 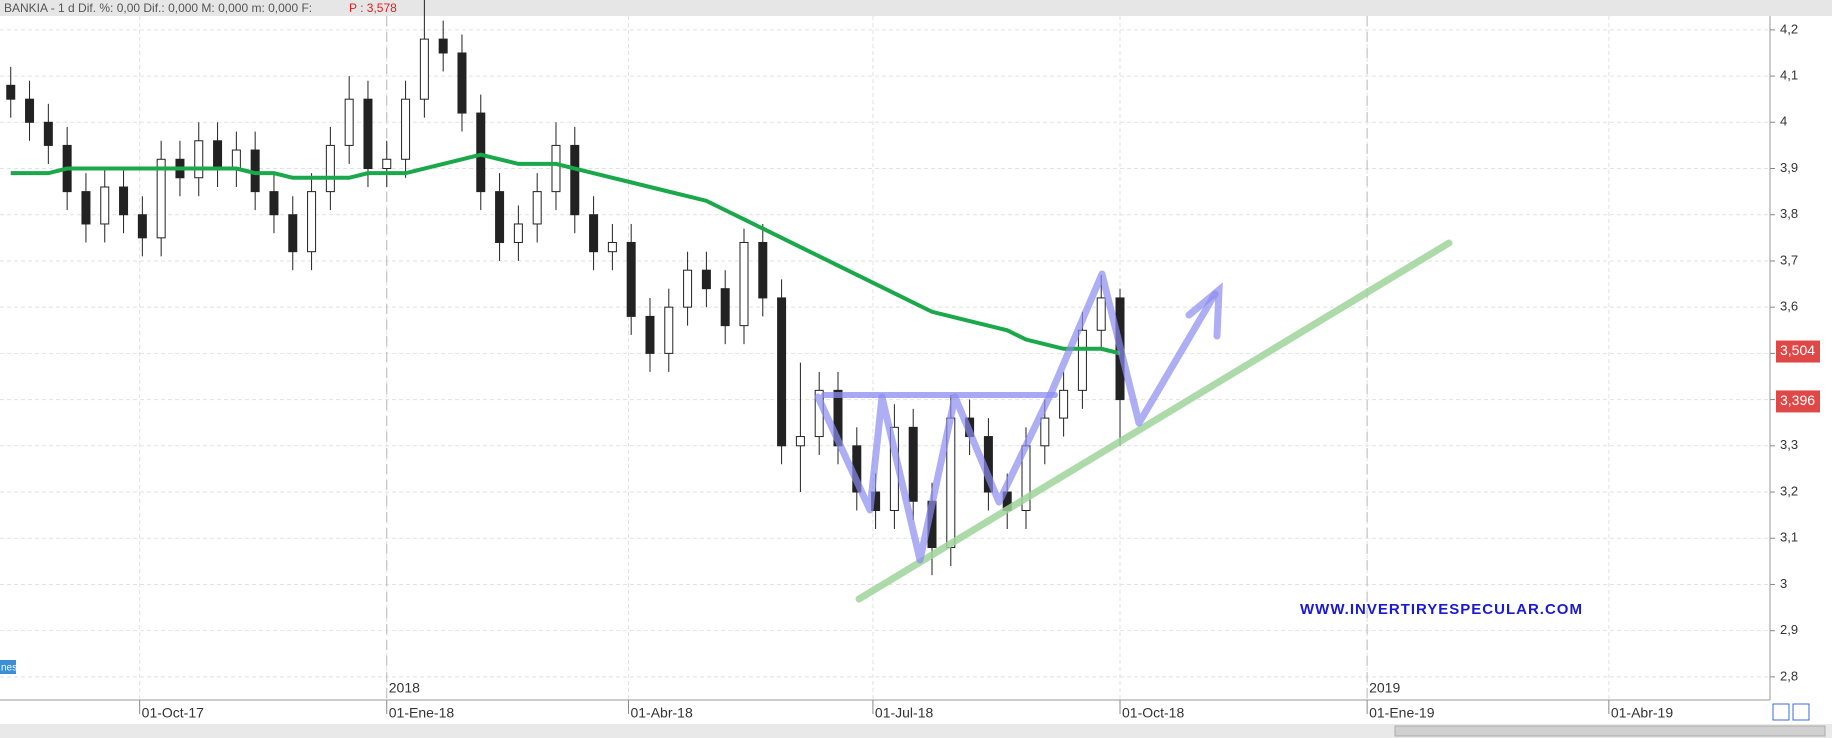 What do you see at coordinates (1789, 490) in the screenshot?
I see `y-tick-label: 3,2` at bounding box center [1789, 490].